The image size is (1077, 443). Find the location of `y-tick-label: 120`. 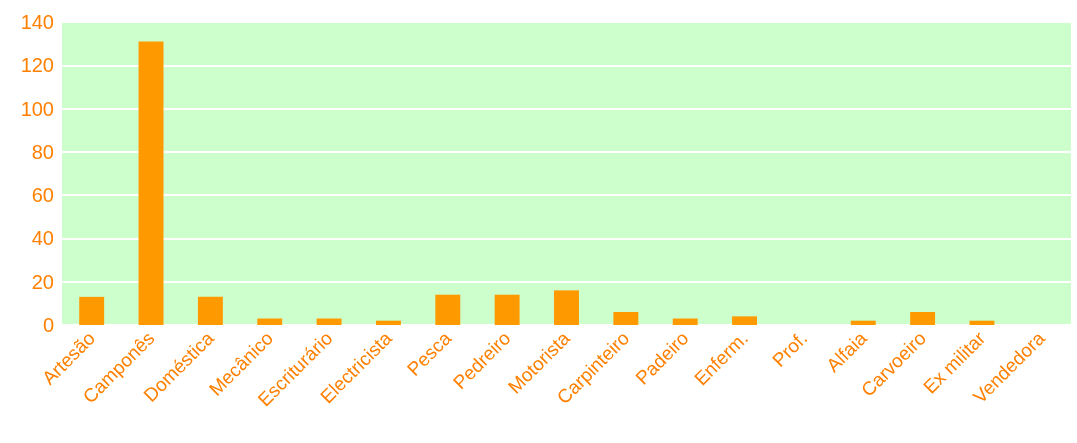

y-tick-label: 120 is located at coordinates (37, 65).